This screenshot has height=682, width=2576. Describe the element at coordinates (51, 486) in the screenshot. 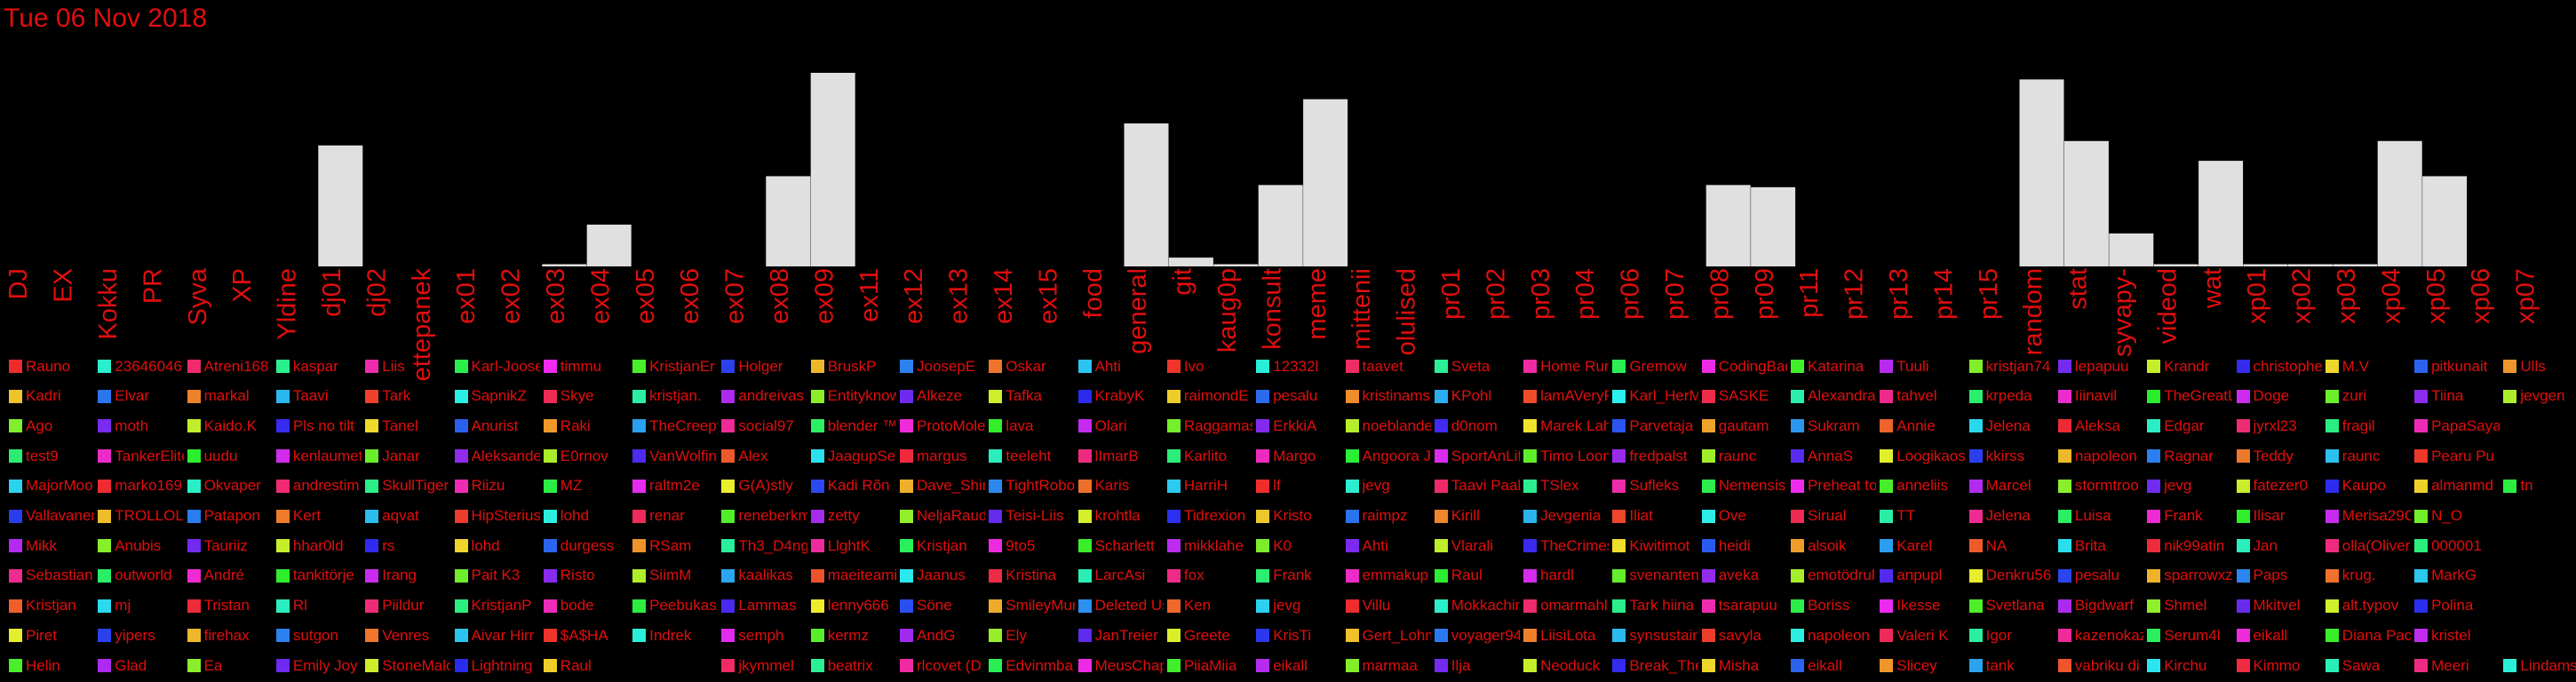

I see `legend-item: MajorMoo` at that location.